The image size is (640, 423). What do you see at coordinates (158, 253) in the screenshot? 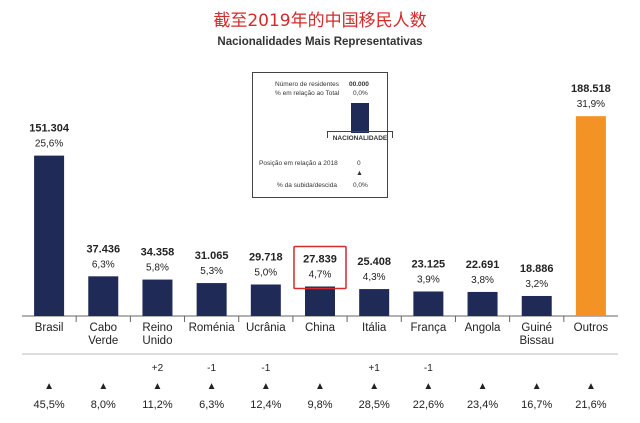
I see `data-label-value: 34.358` at bounding box center [158, 253].